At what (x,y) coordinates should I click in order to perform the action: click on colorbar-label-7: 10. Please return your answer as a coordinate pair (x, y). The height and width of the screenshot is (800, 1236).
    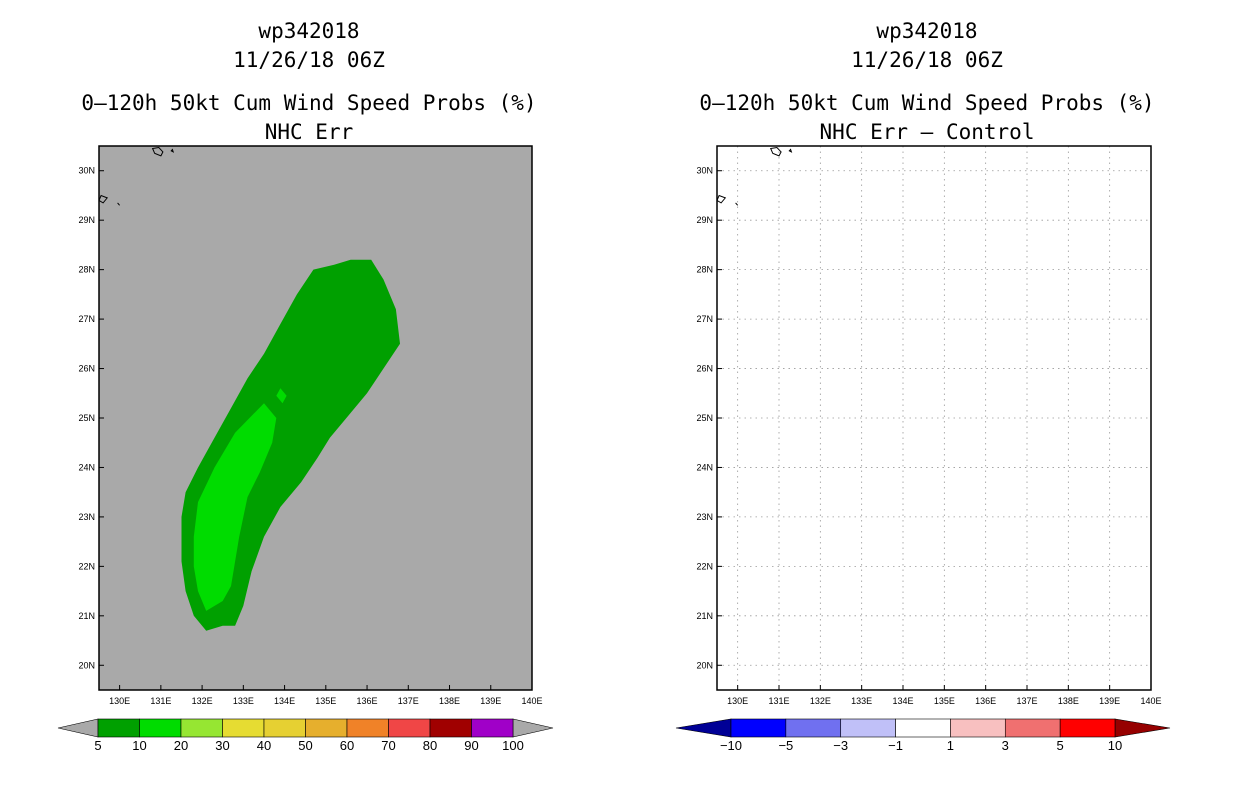
    Looking at the image, I should click on (1115, 745).